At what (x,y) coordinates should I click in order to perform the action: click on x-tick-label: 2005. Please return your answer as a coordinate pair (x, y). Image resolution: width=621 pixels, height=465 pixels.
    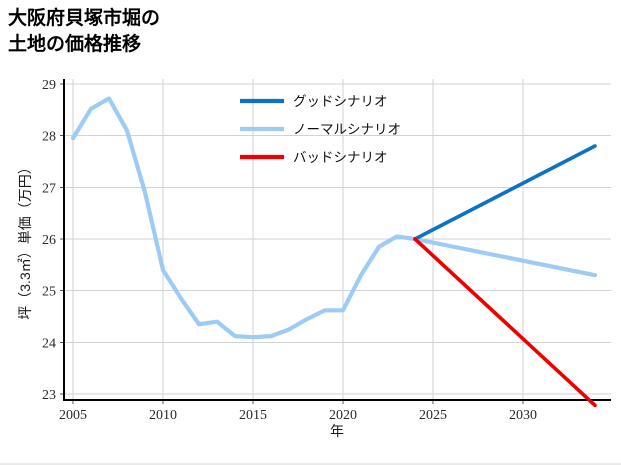
    Looking at the image, I should click on (73, 415).